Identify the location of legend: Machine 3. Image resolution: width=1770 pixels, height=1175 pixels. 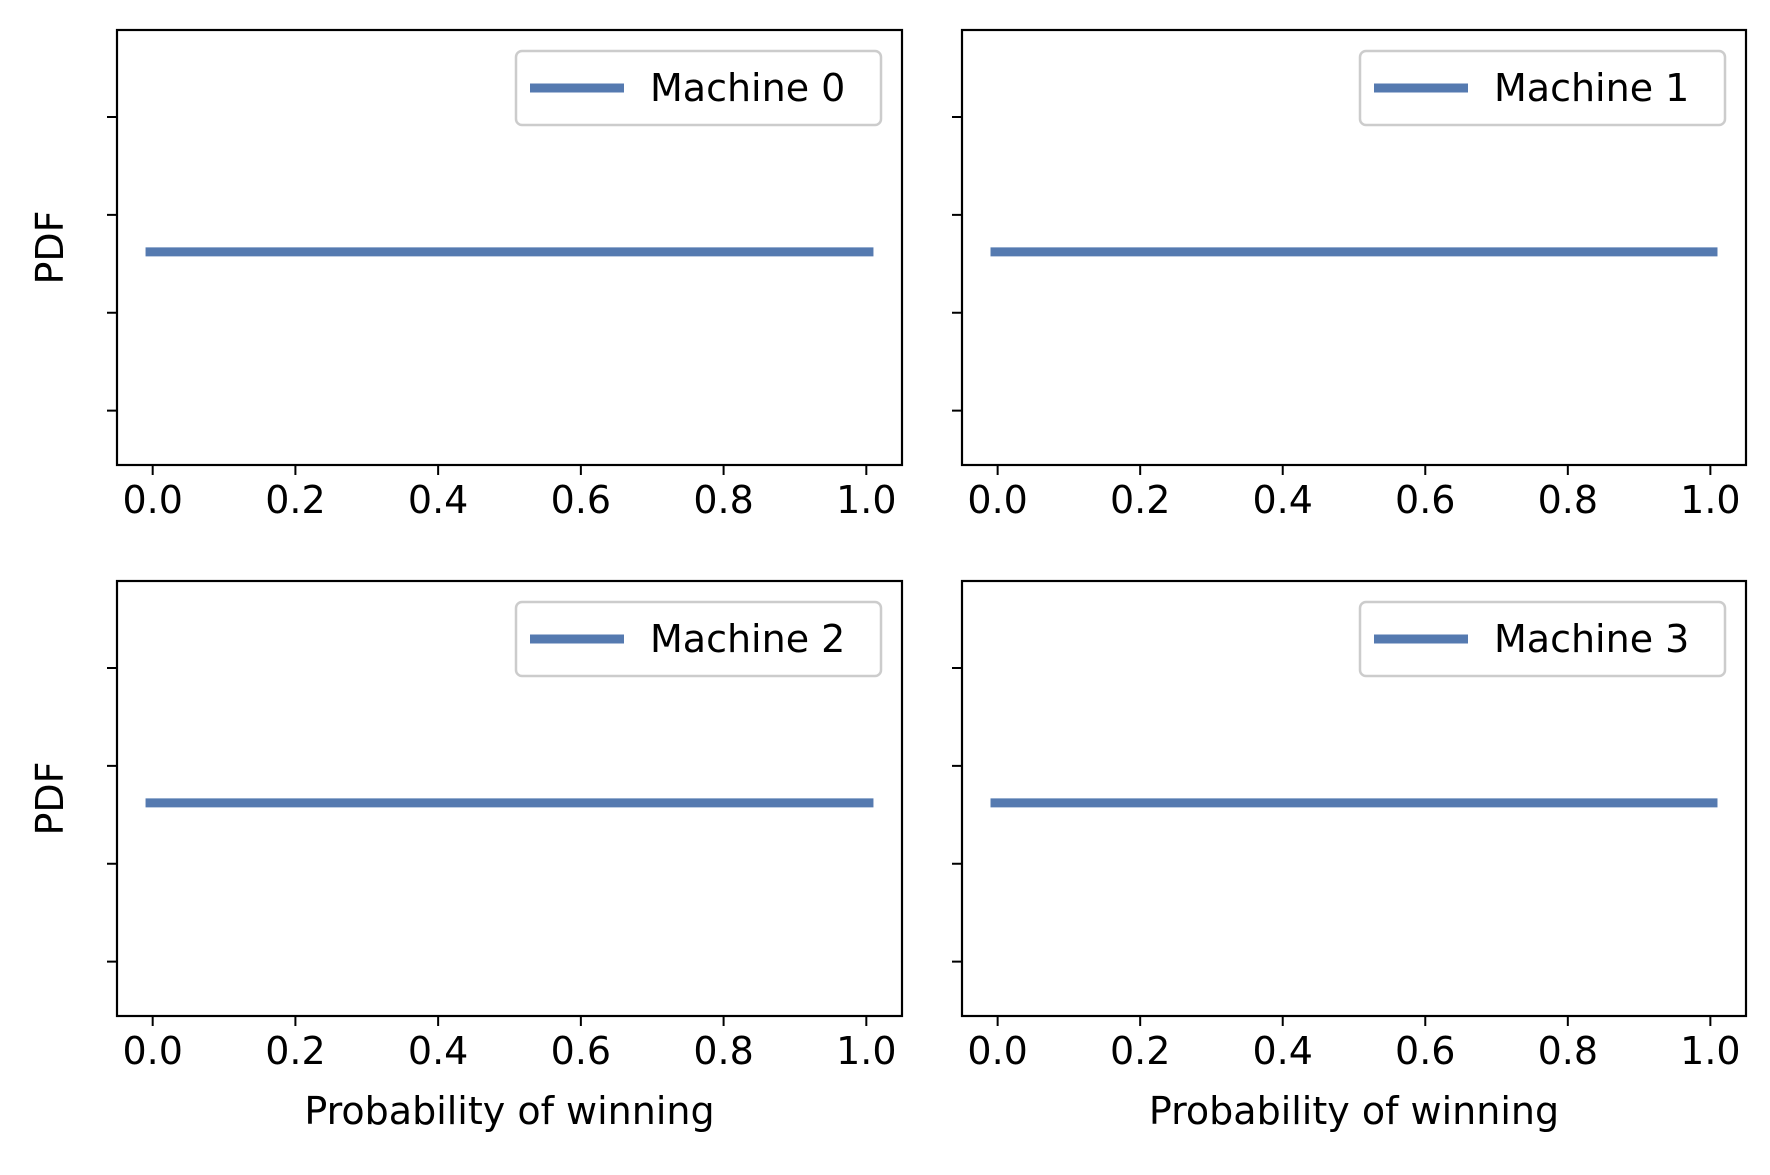
(1542, 639).